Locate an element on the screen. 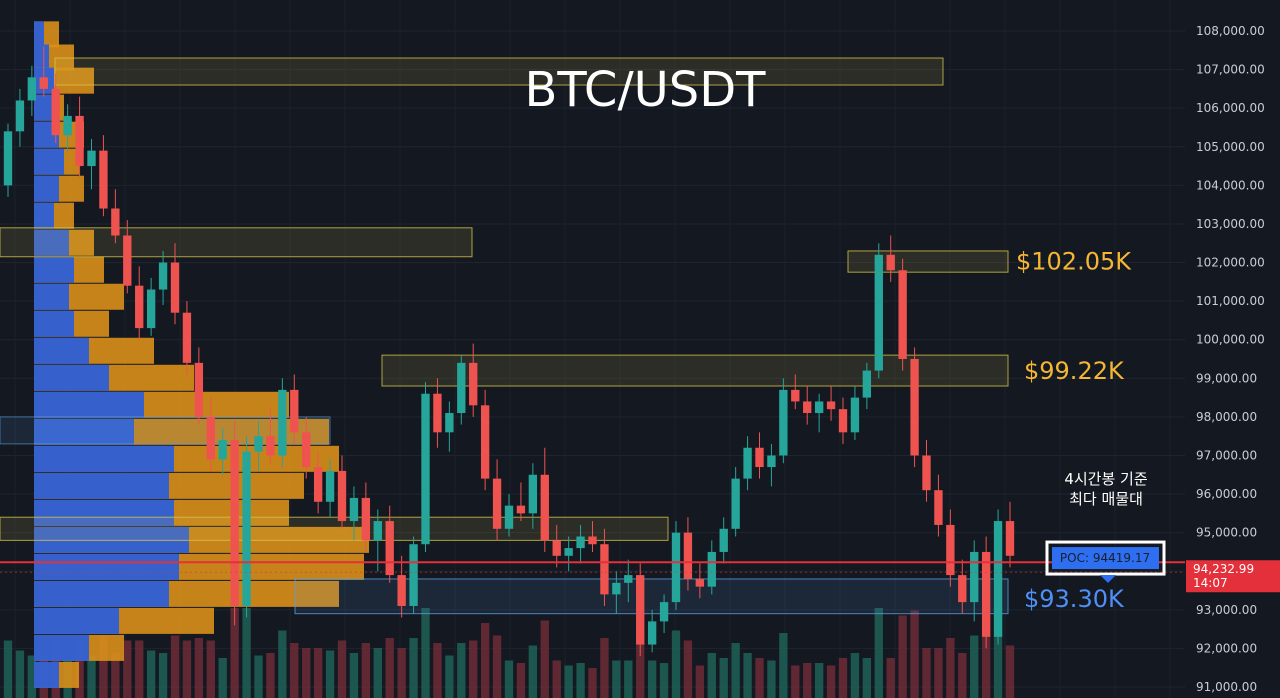 The image size is (1280, 698). zone-97k is located at coordinates (165, 430).